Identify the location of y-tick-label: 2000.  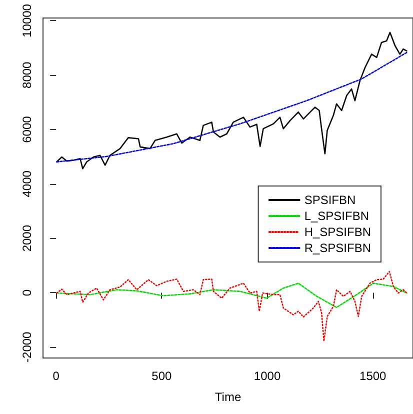
(27, 238).